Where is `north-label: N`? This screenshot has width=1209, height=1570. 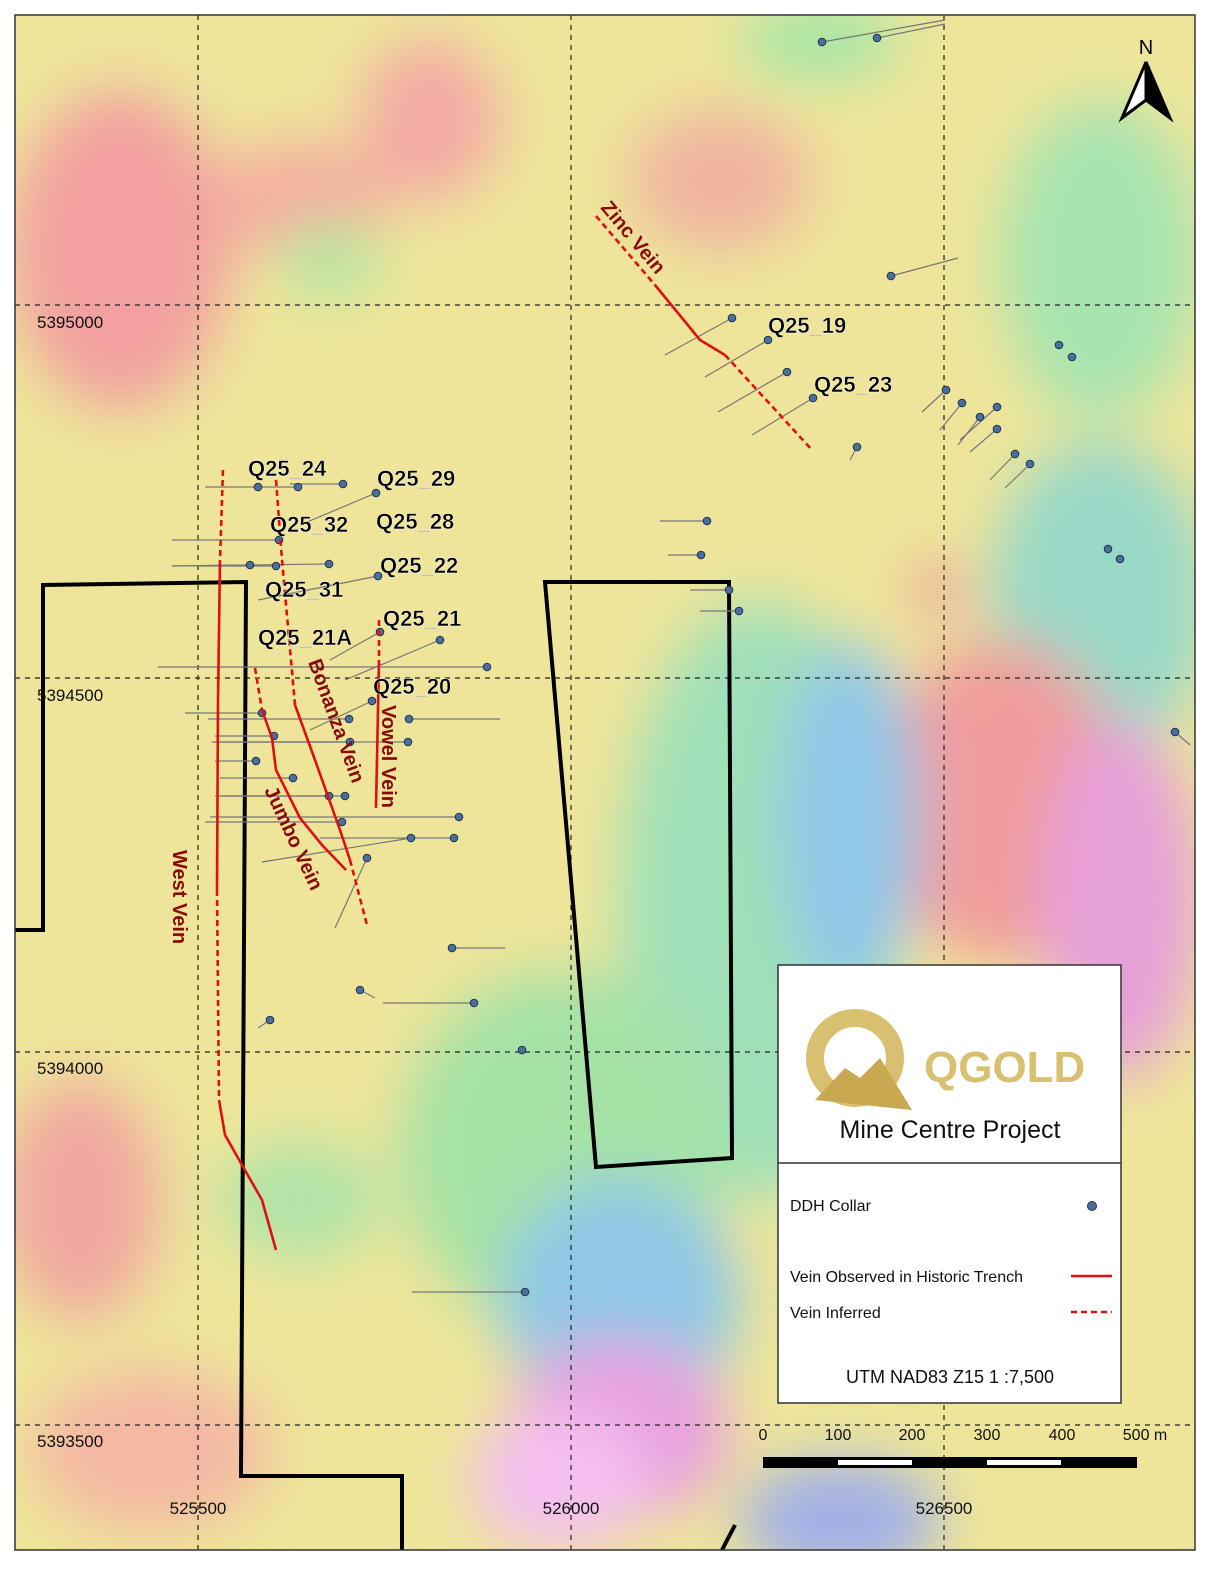 north-label: N is located at coordinates (1146, 48).